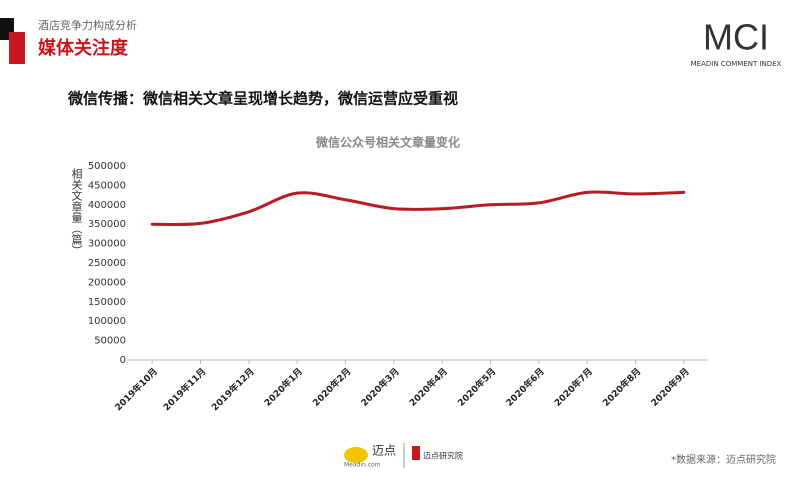 This screenshot has height=482, width=800. Describe the element at coordinates (416, 453) in the screenshot. I see `institute-icon` at that location.